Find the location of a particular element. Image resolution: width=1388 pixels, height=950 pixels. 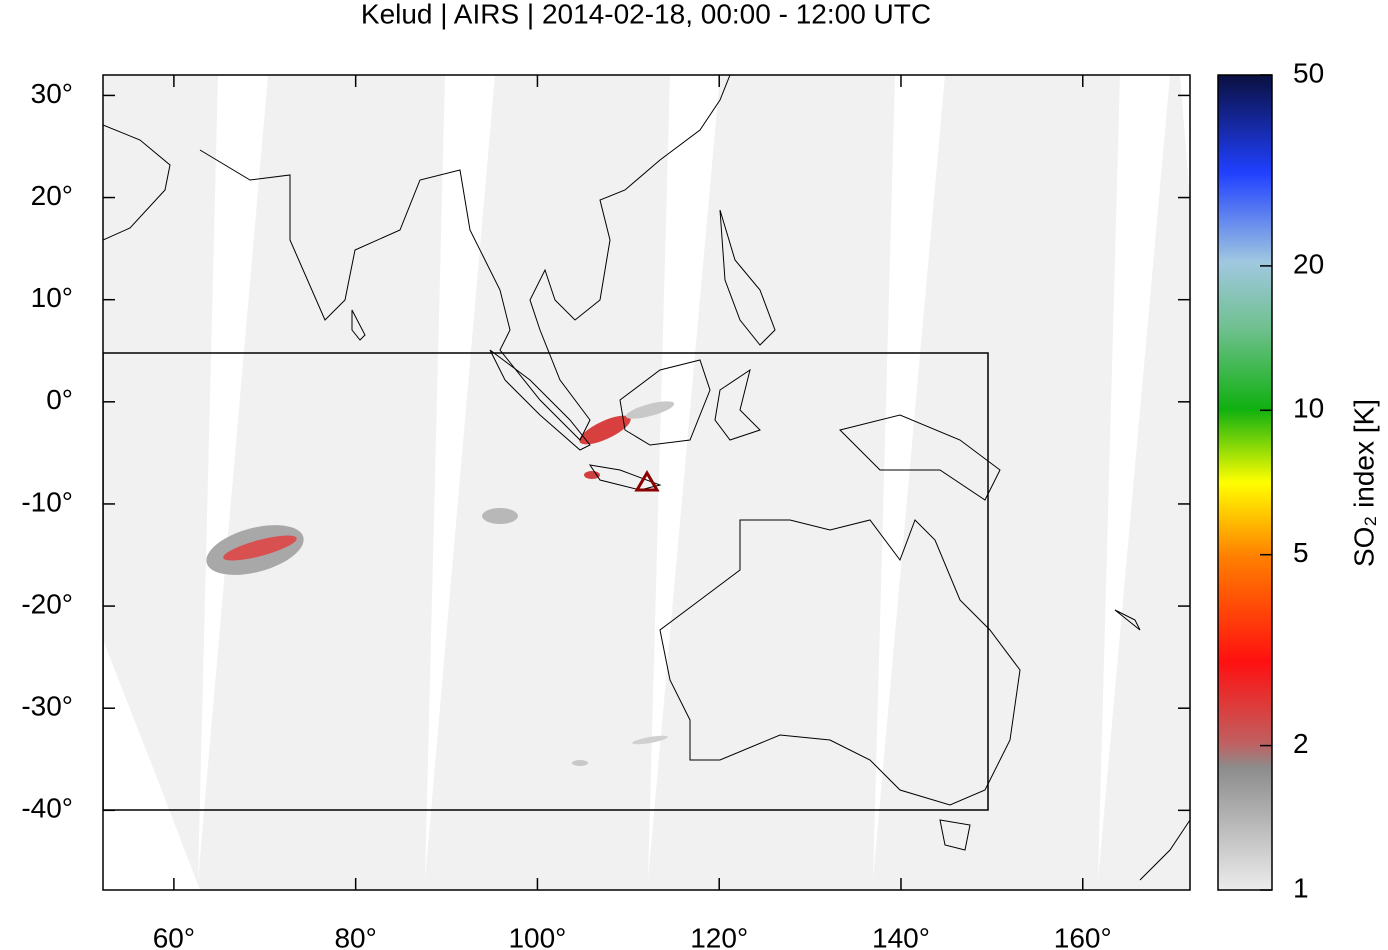

y-tick-label: -40° is located at coordinates (47, 808).